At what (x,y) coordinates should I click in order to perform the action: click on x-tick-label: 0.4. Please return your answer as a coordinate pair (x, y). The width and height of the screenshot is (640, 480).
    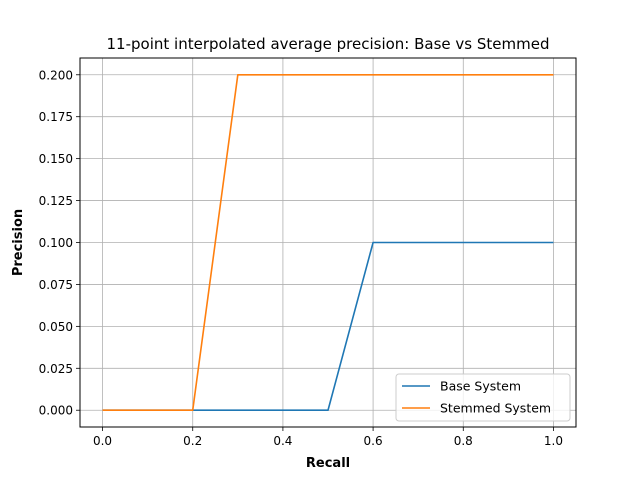
    Looking at the image, I should click on (282, 441).